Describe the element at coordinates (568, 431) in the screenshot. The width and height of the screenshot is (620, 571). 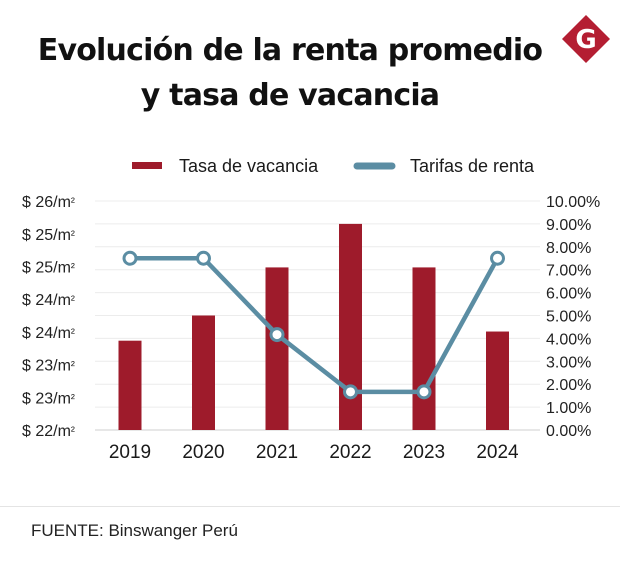
I see `right-tick-label: 0.00%` at that location.